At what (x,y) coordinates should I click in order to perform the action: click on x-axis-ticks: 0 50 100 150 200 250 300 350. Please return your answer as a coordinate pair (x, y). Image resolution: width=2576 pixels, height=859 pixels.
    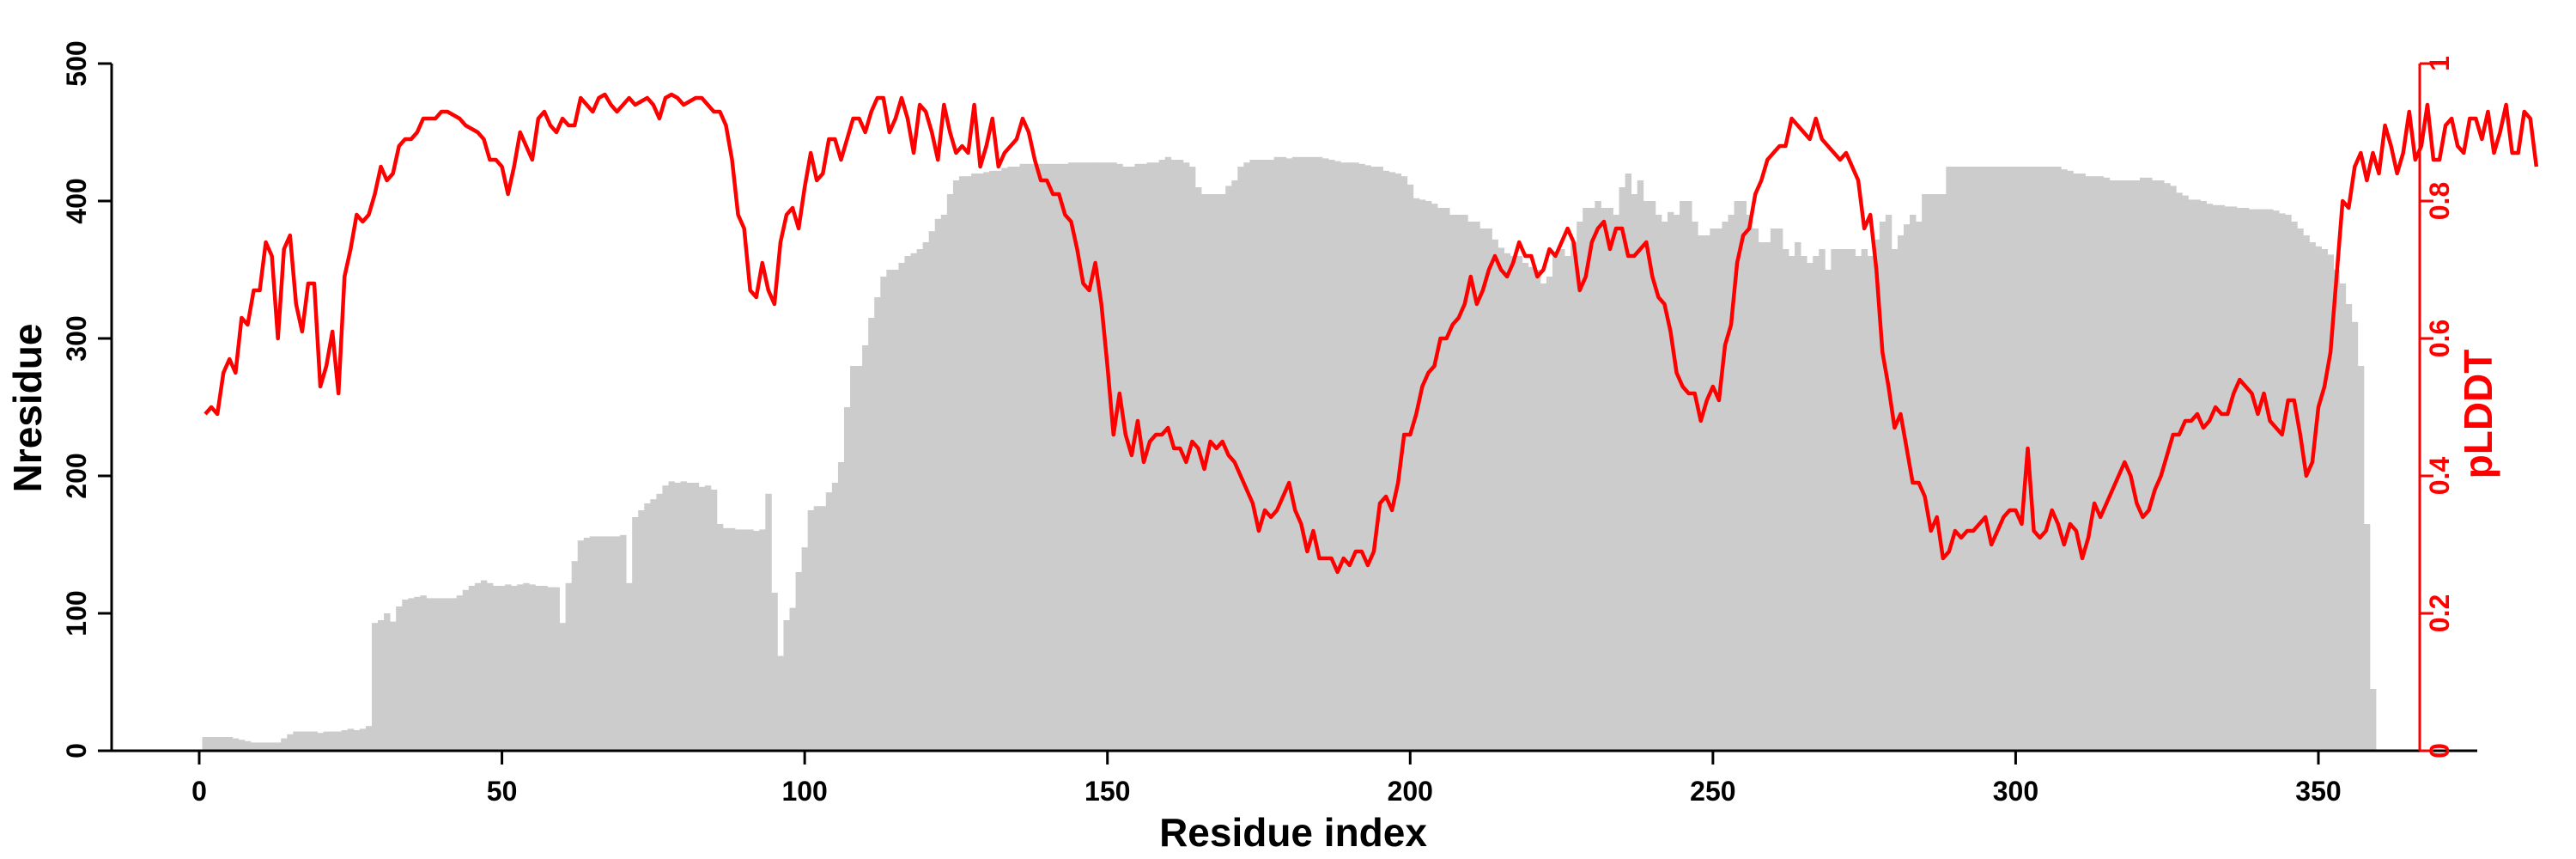
    Looking at the image, I should click on (1266, 779).